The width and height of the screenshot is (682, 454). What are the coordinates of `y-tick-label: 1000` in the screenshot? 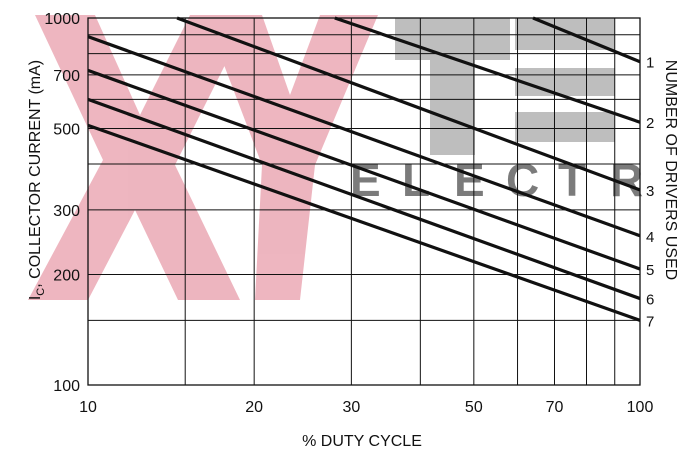 It's located at (62, 19).